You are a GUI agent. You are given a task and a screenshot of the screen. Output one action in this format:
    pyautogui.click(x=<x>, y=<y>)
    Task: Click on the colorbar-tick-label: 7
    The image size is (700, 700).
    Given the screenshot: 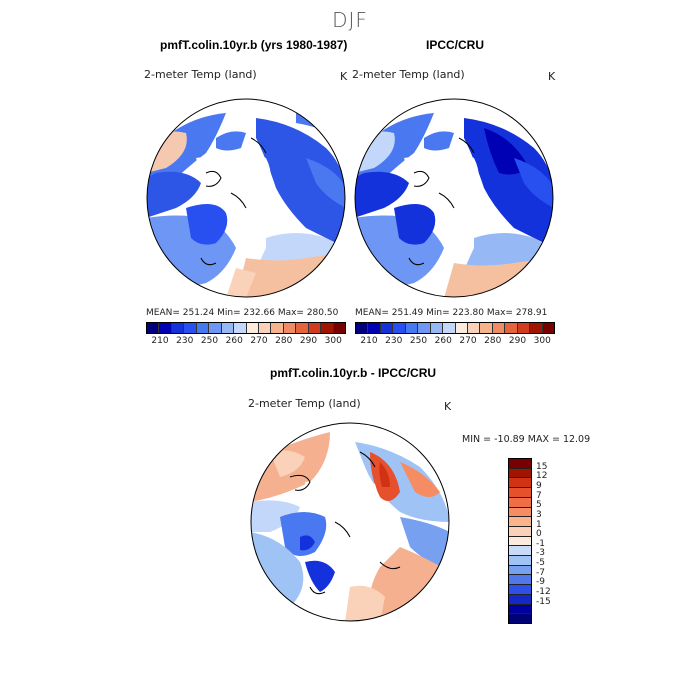 What is the action you would take?
    pyautogui.click(x=539, y=495)
    